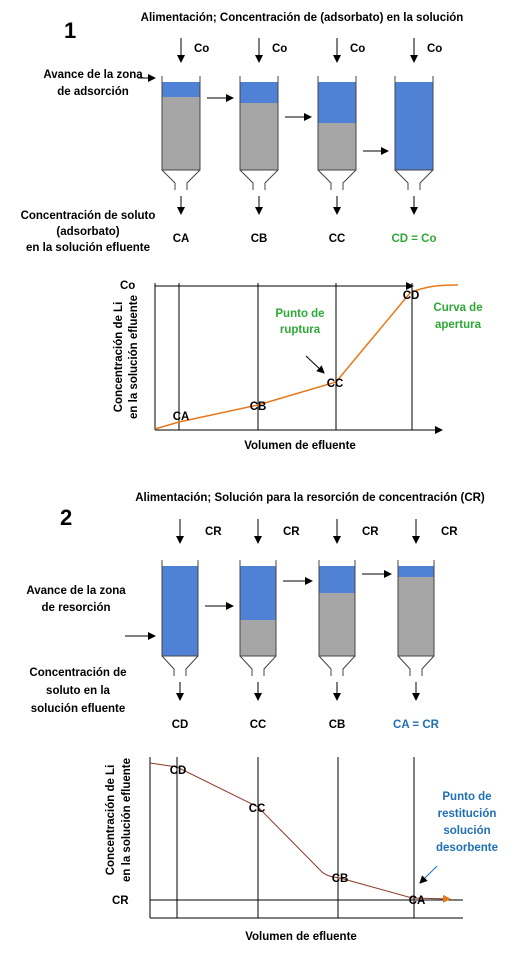 Image resolution: width=524 pixels, height=955 pixels. What do you see at coordinates (78, 709) in the screenshot?
I see `effluent-label-2-line3: solución efluente` at bounding box center [78, 709].